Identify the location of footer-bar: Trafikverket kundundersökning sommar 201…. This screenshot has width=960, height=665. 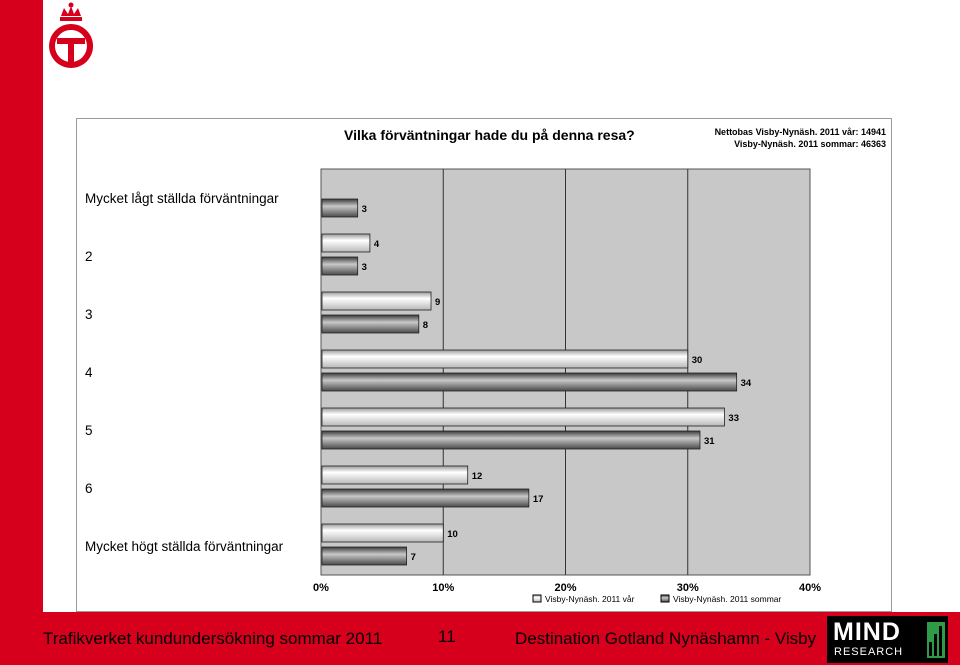
(480, 638).